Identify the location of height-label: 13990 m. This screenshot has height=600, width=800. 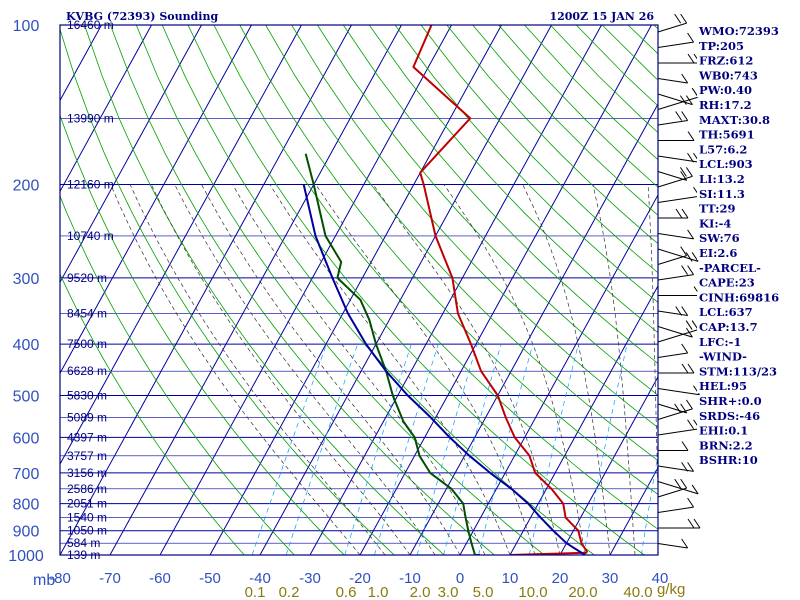
(90, 118).